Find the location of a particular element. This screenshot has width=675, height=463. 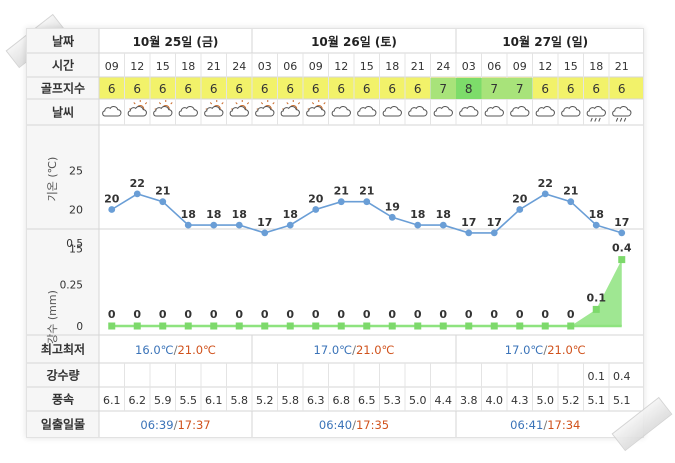

day-header: 10월 26일 (토) is located at coordinates (354, 41).